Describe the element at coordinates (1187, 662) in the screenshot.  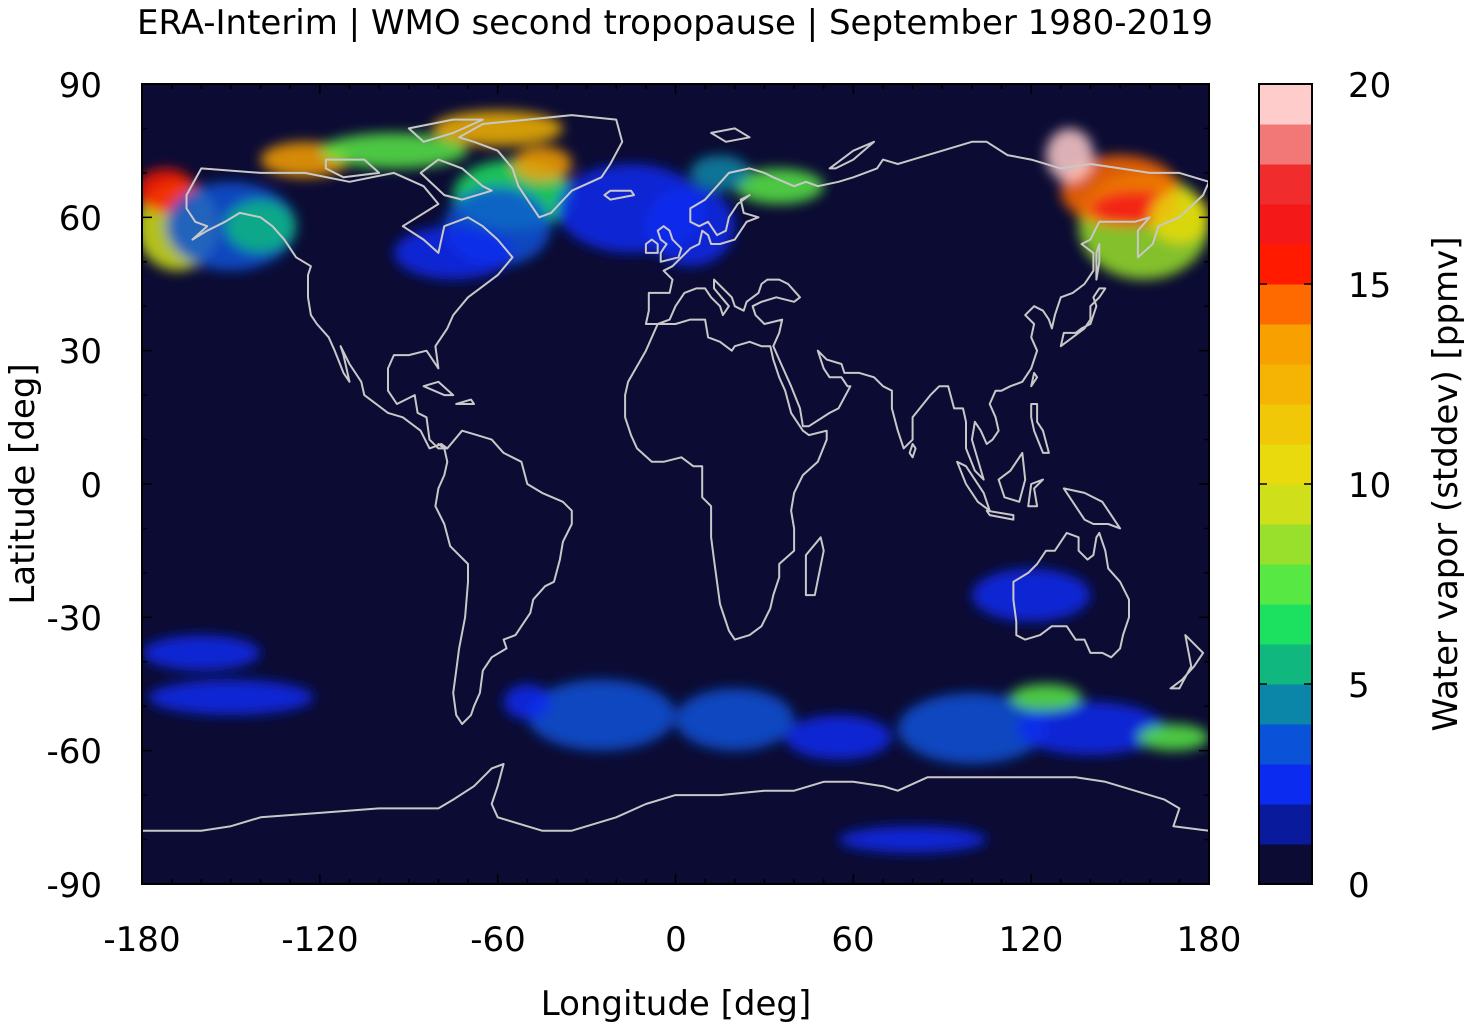
I see `coastline-new-zealand` at that location.